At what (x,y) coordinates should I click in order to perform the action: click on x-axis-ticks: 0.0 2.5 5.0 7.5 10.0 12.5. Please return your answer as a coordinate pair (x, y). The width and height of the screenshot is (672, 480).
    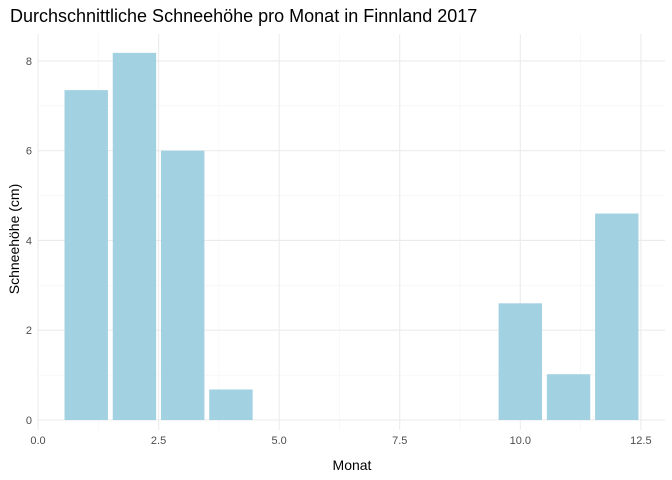
    Looking at the image, I should click on (340, 441).